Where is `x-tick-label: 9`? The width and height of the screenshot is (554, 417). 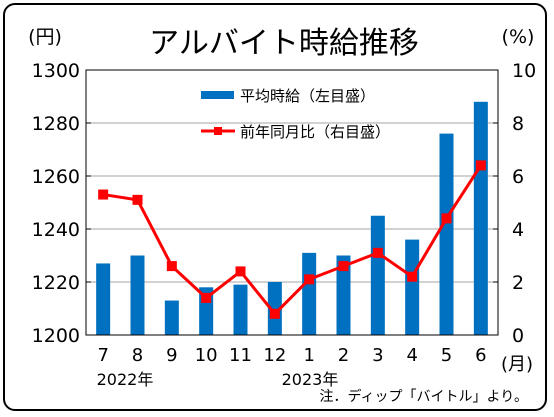 x-tick-label: 9 is located at coordinates (171, 355).